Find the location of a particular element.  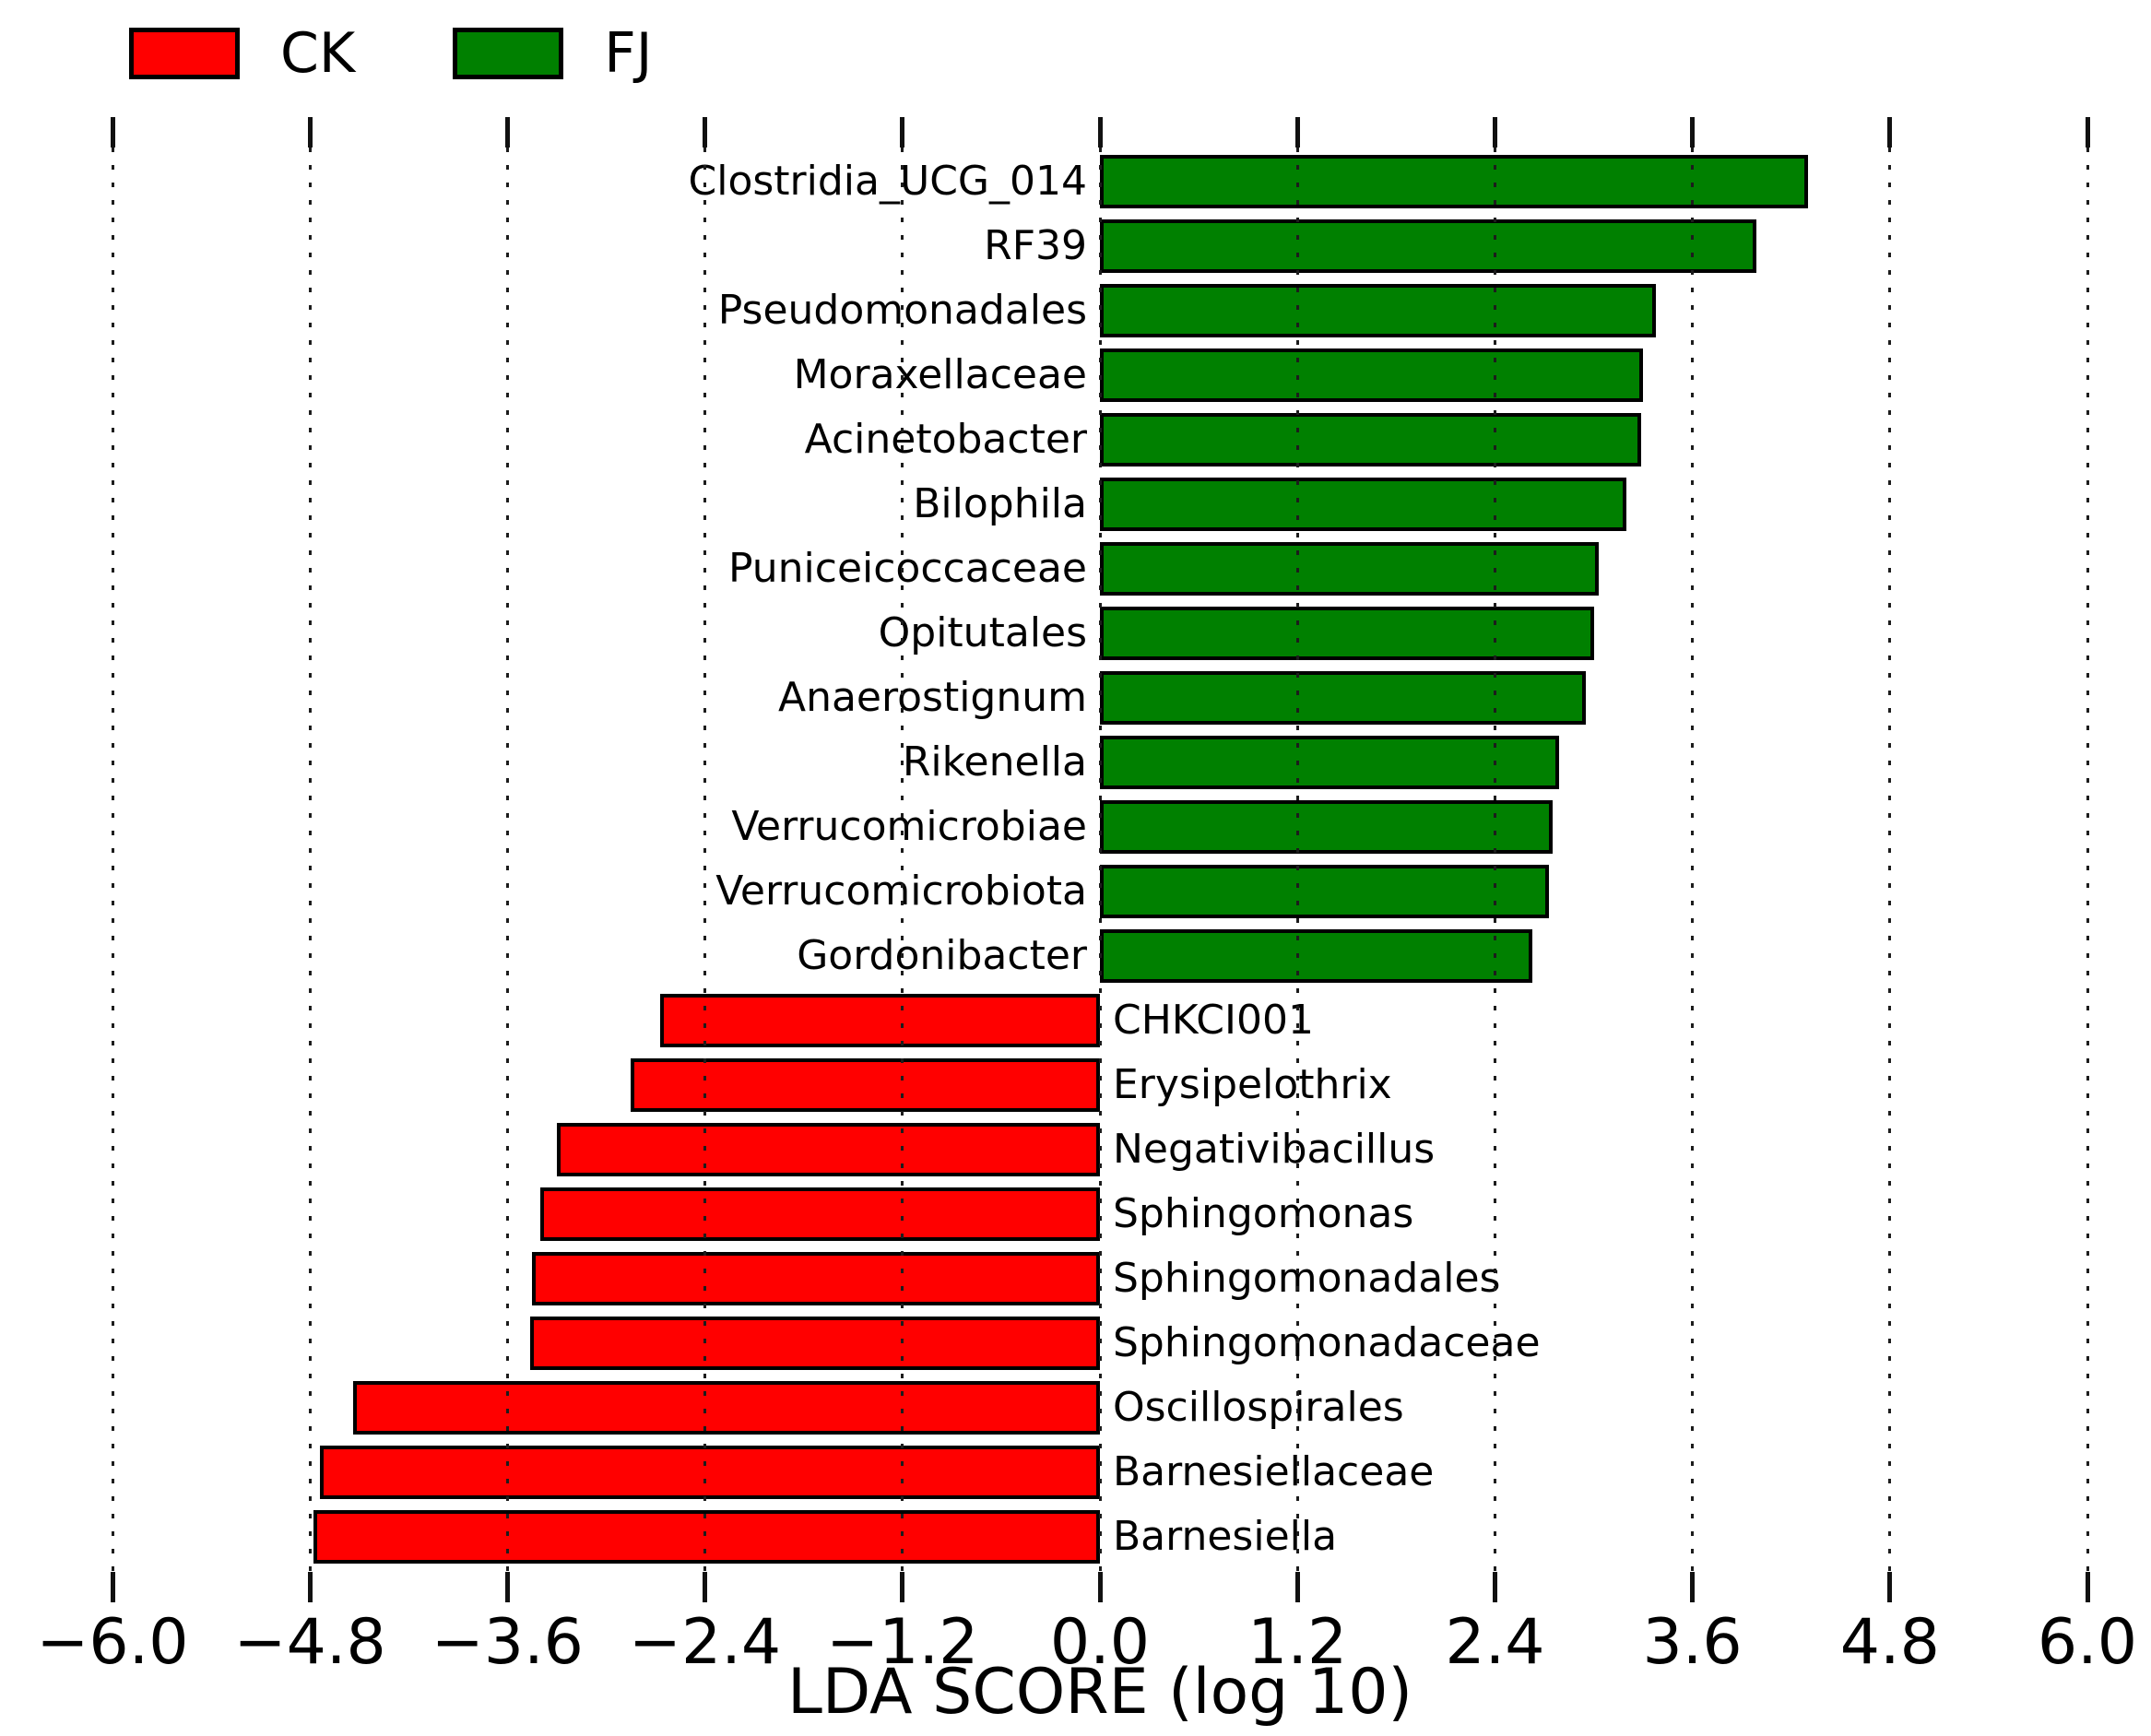

bar-label: CHKCI001 is located at coordinates (1214, 1020).